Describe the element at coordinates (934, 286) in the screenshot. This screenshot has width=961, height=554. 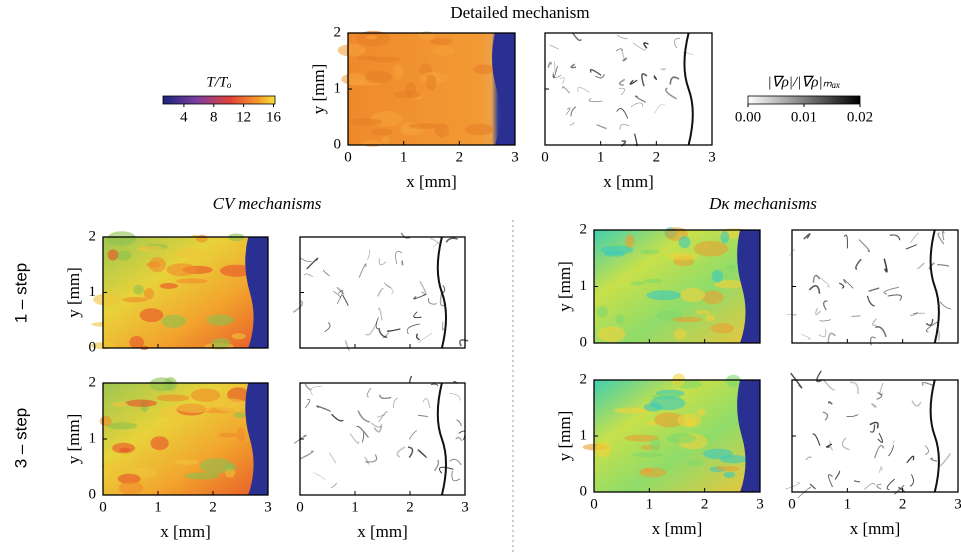
I see `image-front` at that location.